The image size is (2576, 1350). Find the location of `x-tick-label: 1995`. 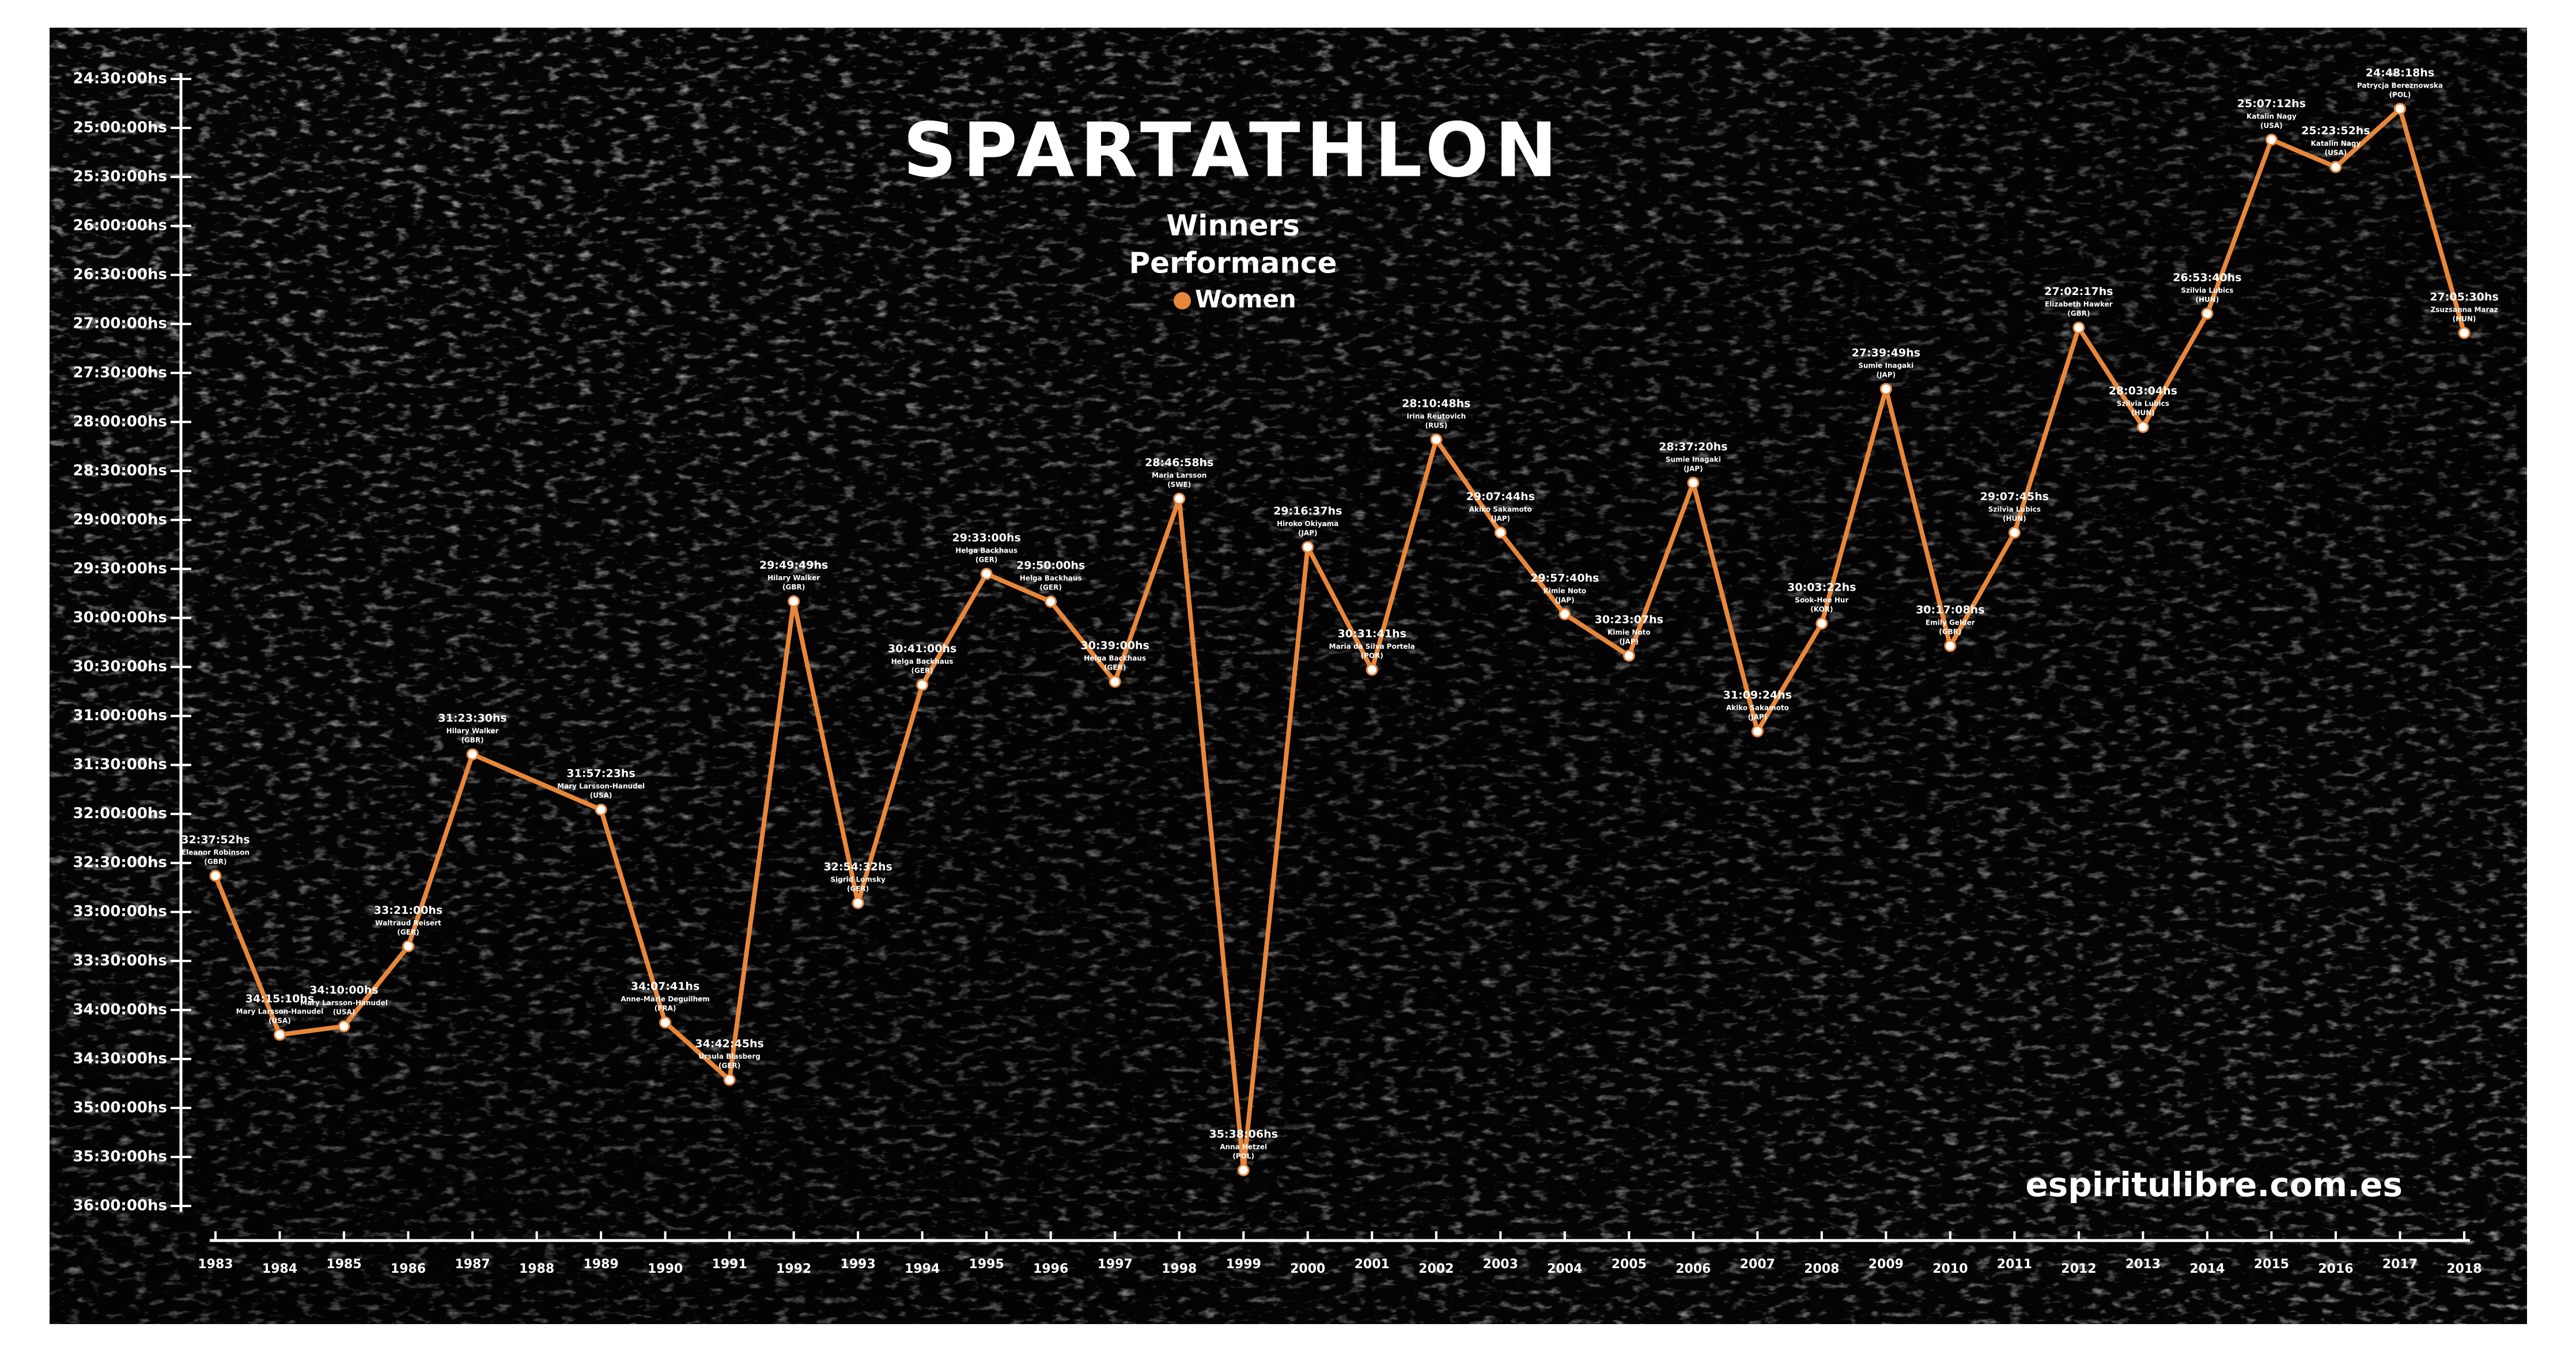

x-tick-label: 1995 is located at coordinates (986, 1264).